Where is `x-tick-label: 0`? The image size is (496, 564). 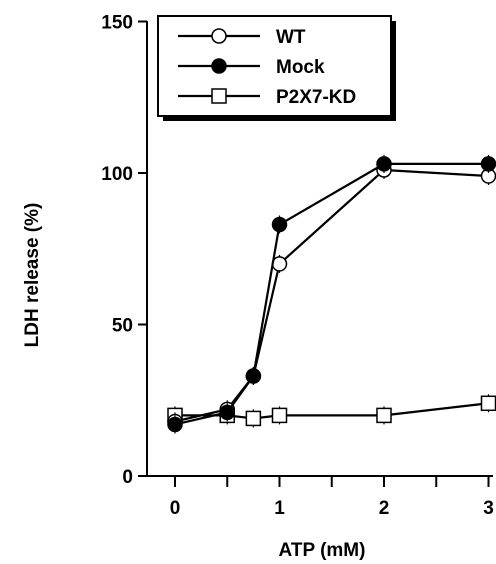 x-tick-label: 0 is located at coordinates (175, 508).